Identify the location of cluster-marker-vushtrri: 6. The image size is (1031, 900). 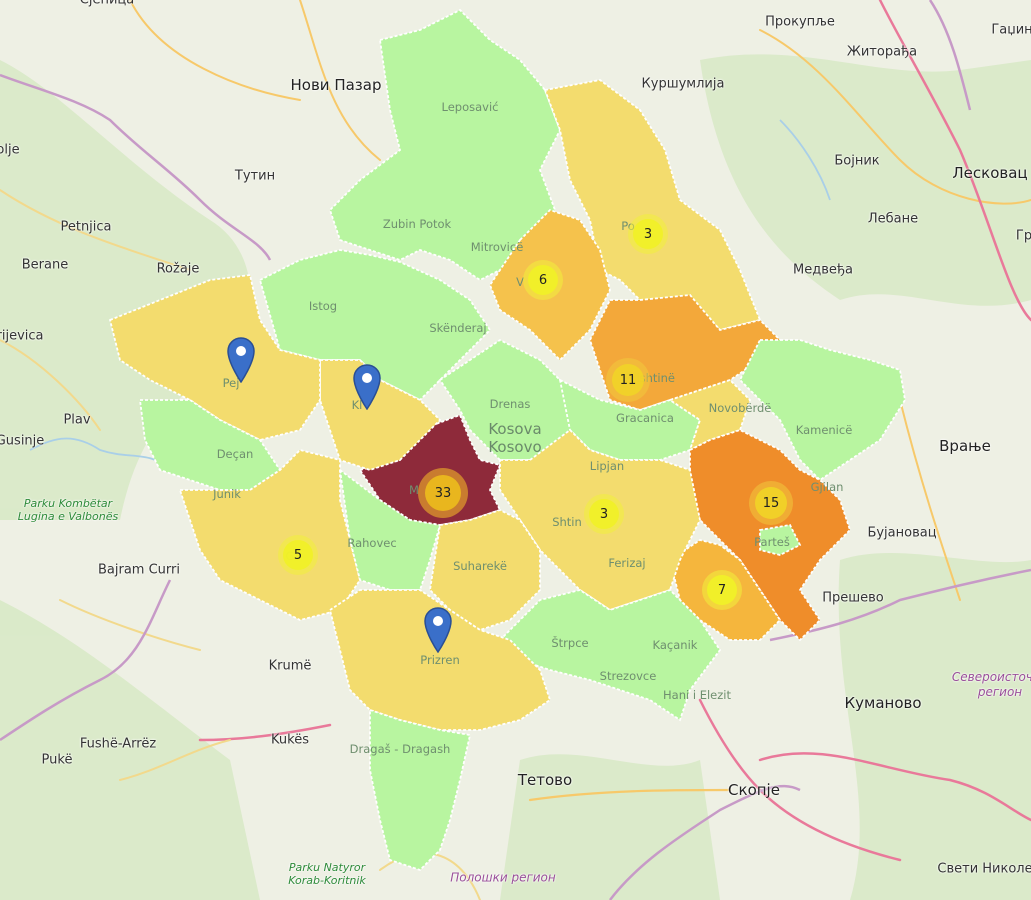
(543, 280).